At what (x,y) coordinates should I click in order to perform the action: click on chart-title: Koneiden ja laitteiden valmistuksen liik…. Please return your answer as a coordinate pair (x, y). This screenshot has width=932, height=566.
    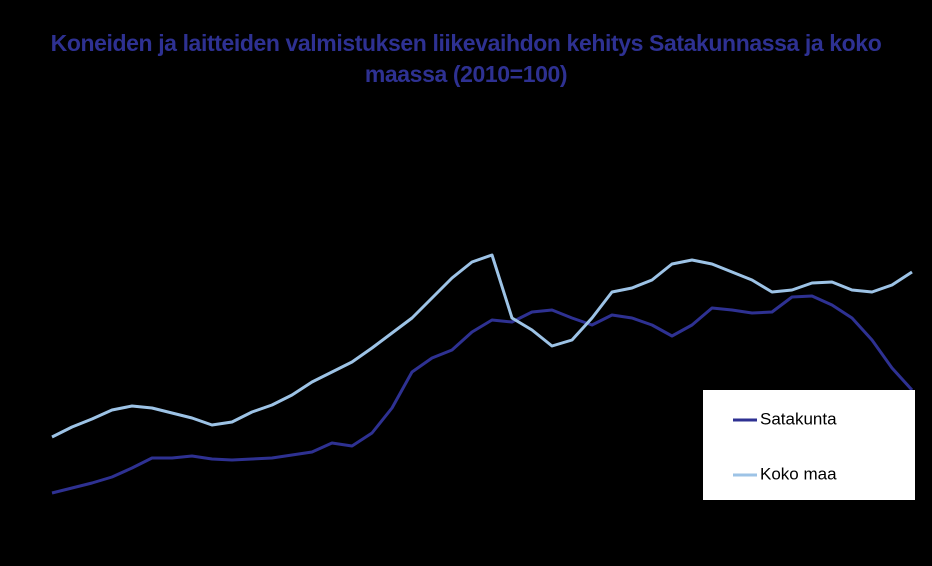
    Looking at the image, I should click on (466, 58).